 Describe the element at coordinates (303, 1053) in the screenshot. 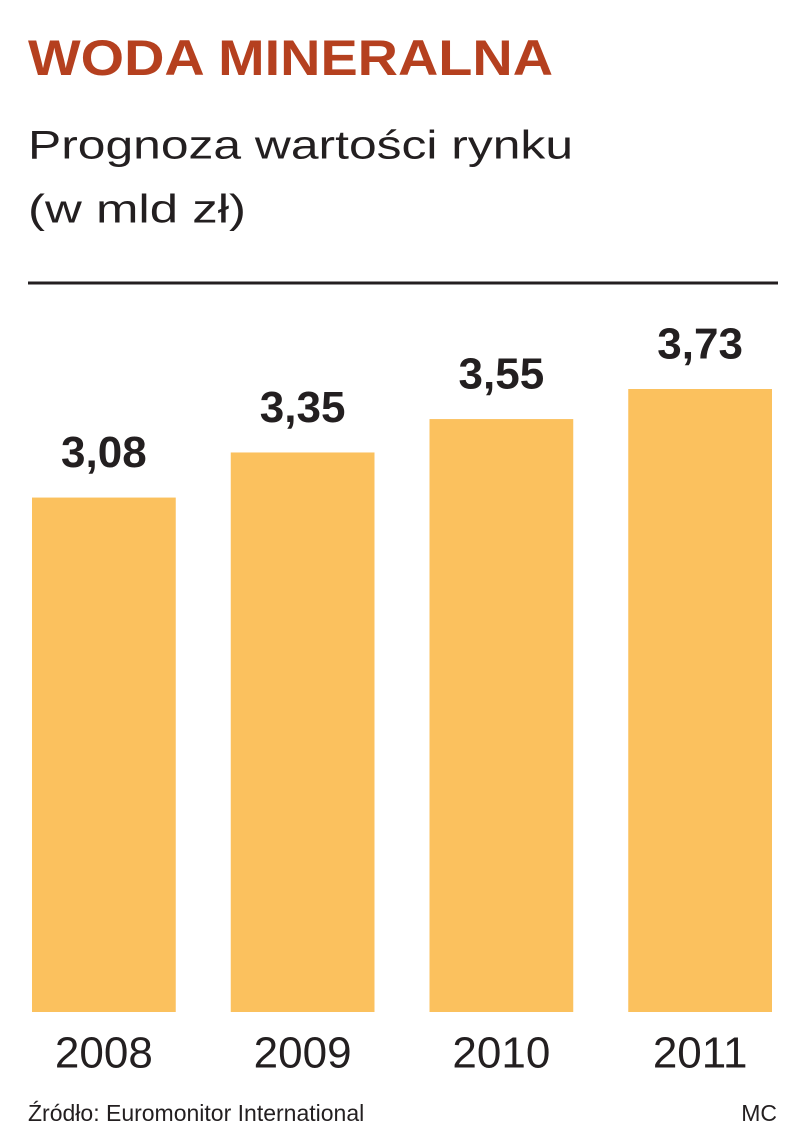

I see `x-tick-label: 2009` at that location.